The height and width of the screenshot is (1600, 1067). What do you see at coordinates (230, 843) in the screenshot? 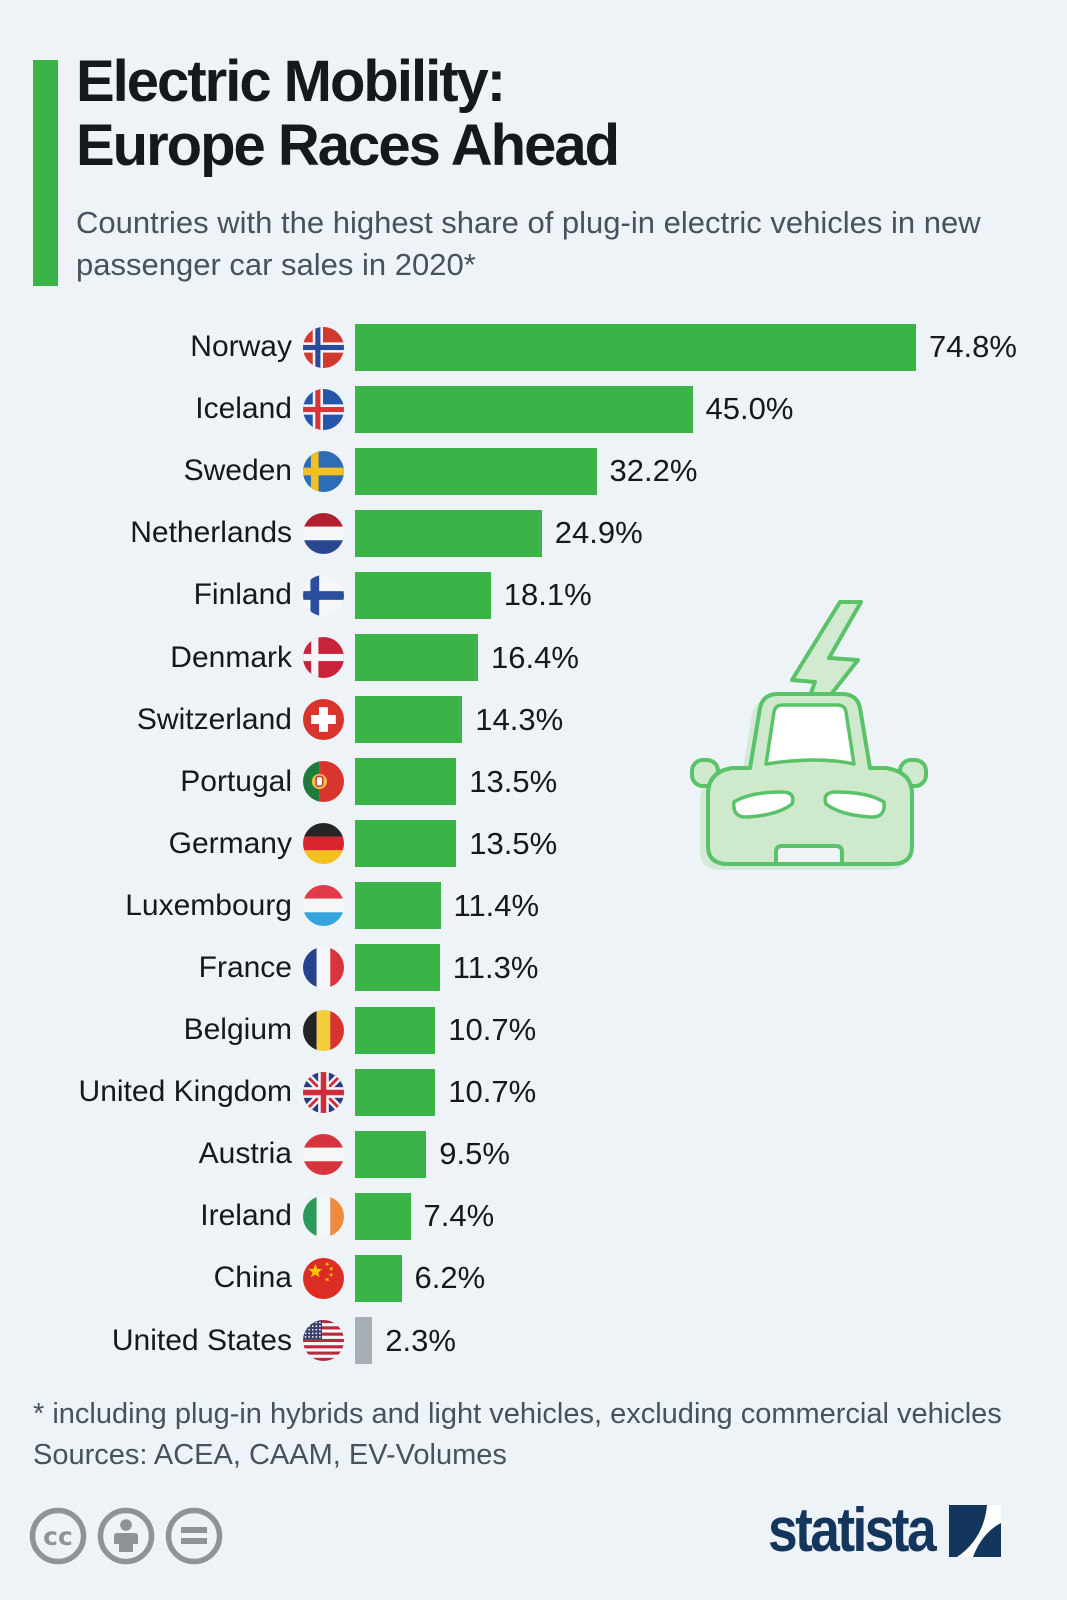
I see `country-label: Germany` at bounding box center [230, 843].